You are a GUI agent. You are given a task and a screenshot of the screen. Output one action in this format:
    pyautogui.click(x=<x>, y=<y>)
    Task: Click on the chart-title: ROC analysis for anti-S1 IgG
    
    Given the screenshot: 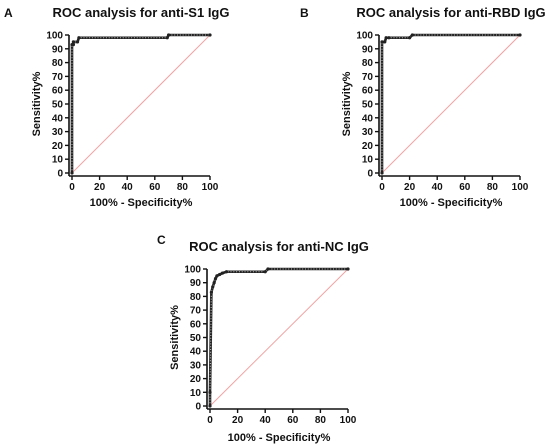 What is the action you would take?
    pyautogui.click(x=141, y=12)
    